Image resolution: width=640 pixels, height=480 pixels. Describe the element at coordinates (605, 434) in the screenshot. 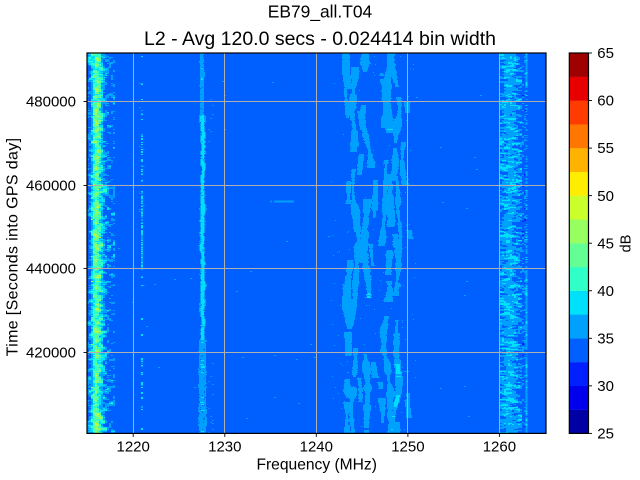

I see `svg-text: 25` at that location.